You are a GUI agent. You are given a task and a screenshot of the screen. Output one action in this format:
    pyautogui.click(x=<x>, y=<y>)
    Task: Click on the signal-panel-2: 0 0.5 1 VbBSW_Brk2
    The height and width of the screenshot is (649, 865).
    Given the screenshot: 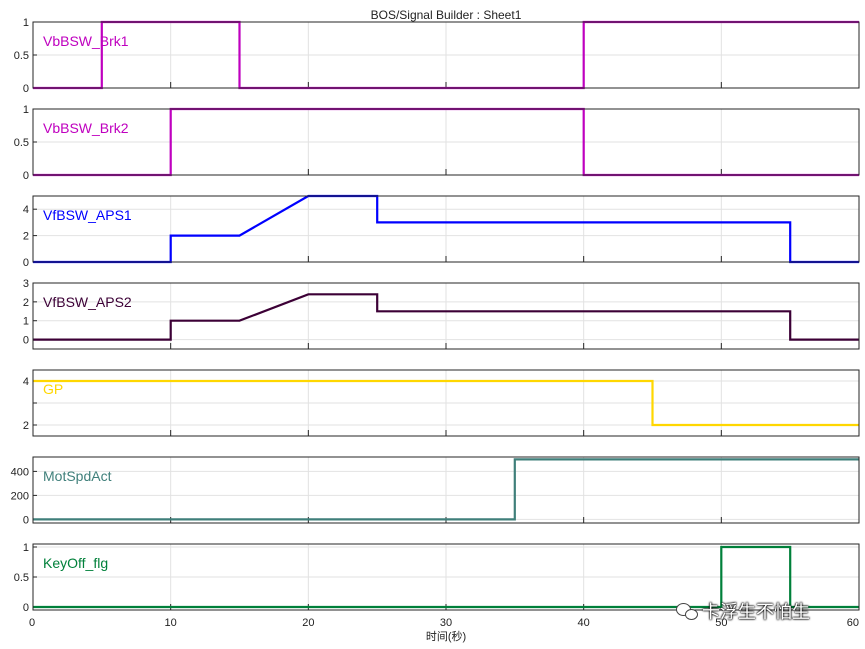 What is the action you would take?
    pyautogui.click(x=437, y=143)
    